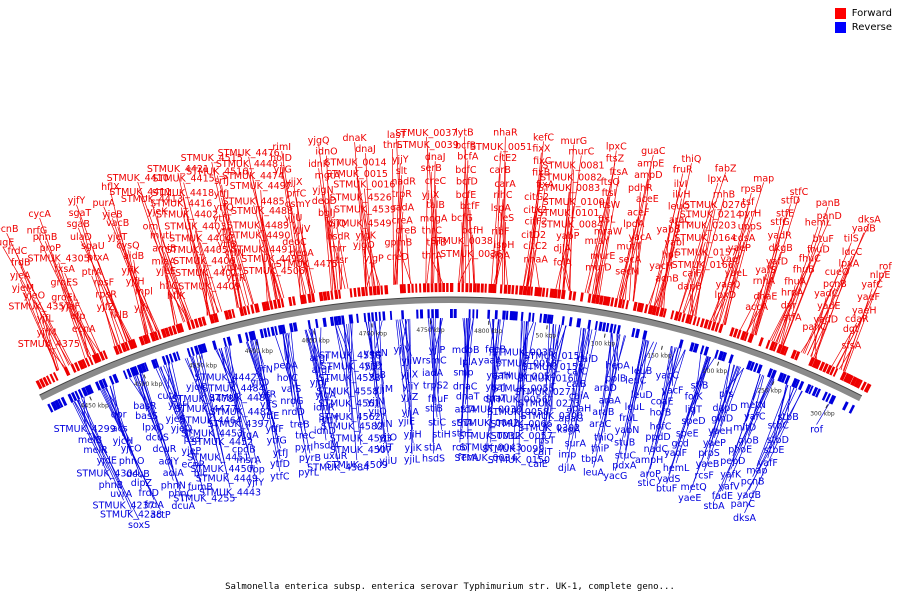 The width and height of the screenshot is (900, 600). Describe the element at coordinates (197, 250) in the screenshot. I see `forward-gene-label: STMUK_4405` at that location.